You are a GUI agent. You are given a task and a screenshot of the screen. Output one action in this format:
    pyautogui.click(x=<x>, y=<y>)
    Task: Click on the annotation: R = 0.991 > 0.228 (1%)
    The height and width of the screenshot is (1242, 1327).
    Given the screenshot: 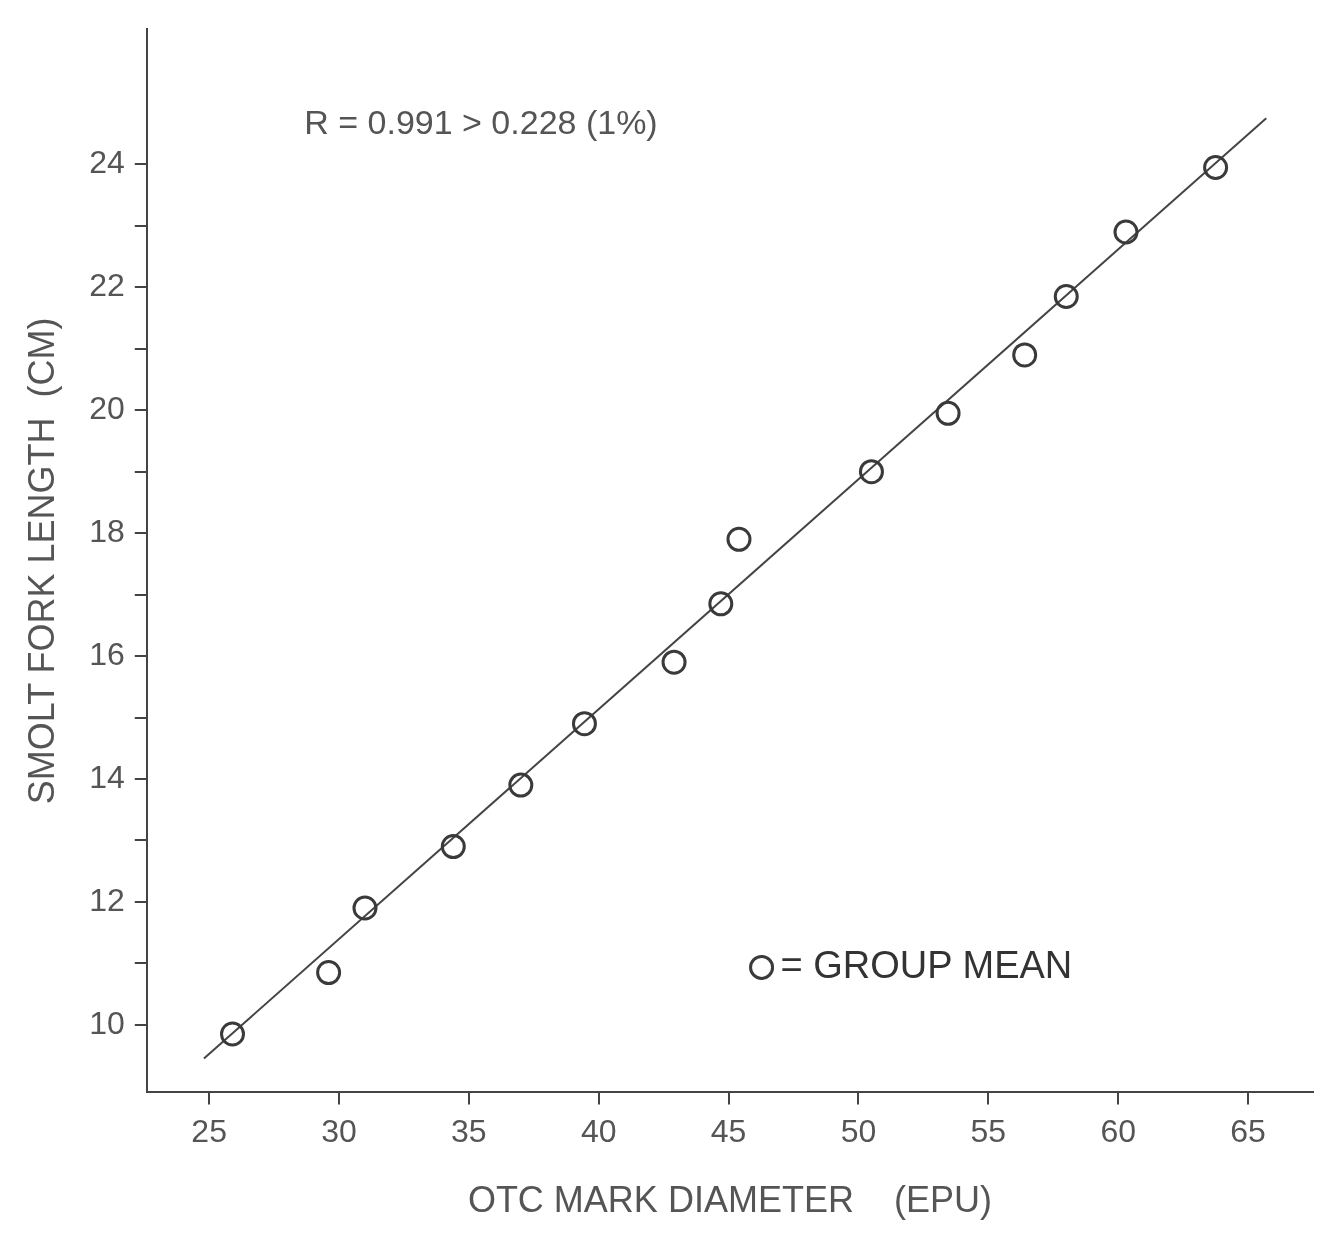 What is the action you would take?
    pyautogui.click(x=481, y=121)
    